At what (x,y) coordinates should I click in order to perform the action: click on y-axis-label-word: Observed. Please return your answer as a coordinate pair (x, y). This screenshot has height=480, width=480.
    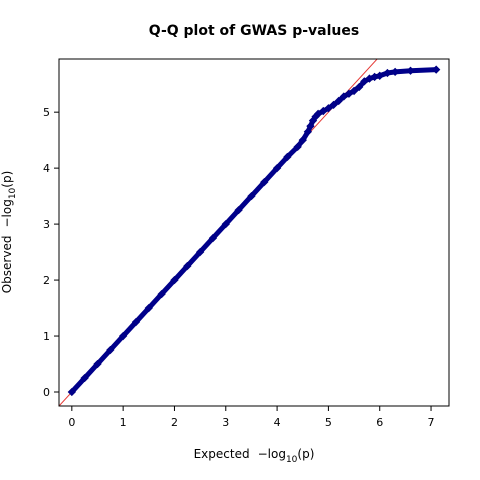
    Looking at the image, I should click on (7, 265).